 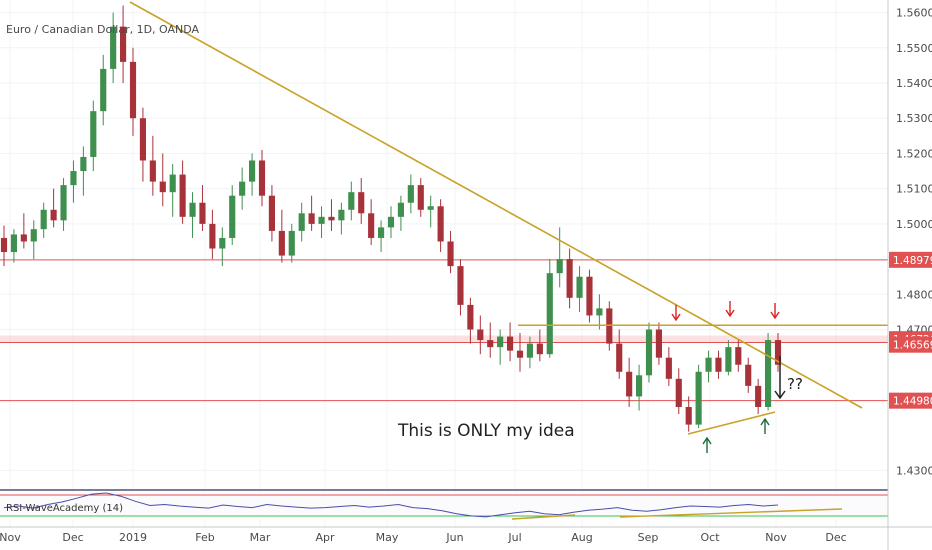 I want to click on y-tick-label: 1.50000, so click(x=914, y=224).